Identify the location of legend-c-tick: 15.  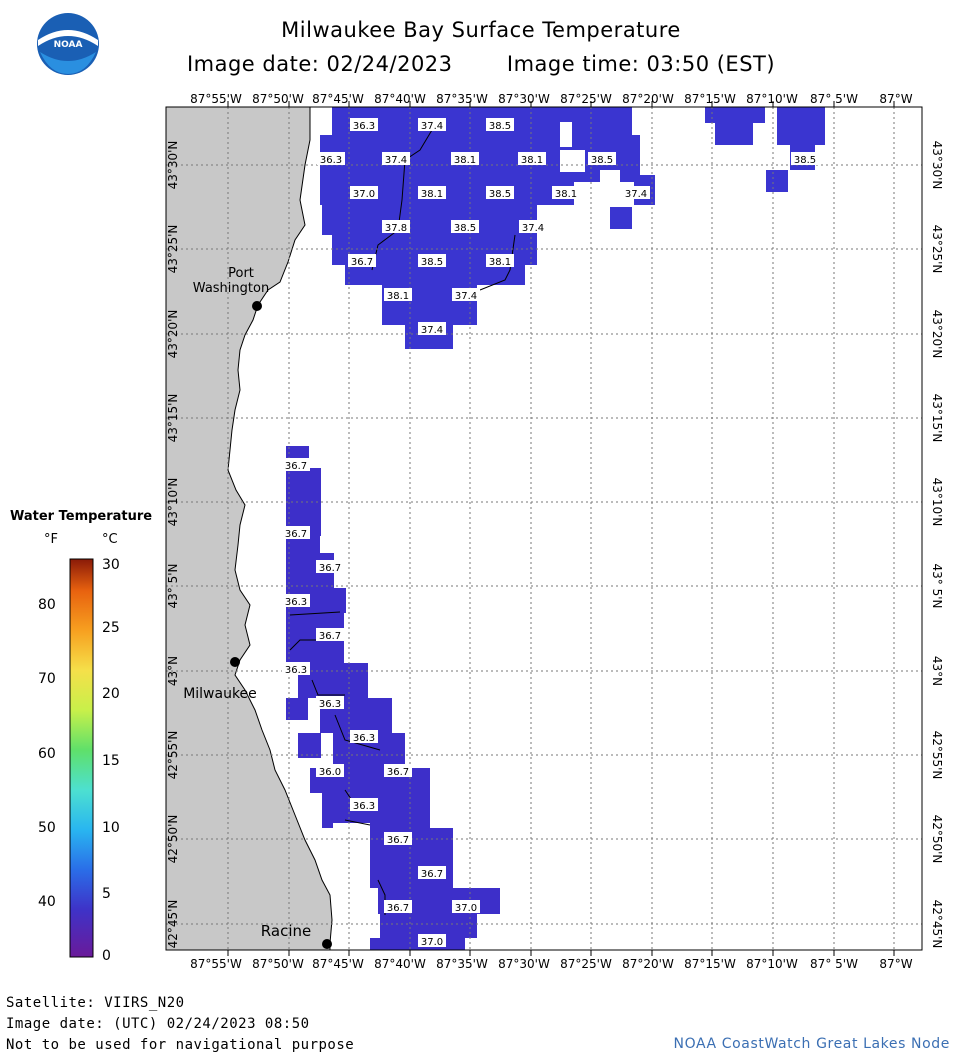
(111, 761).